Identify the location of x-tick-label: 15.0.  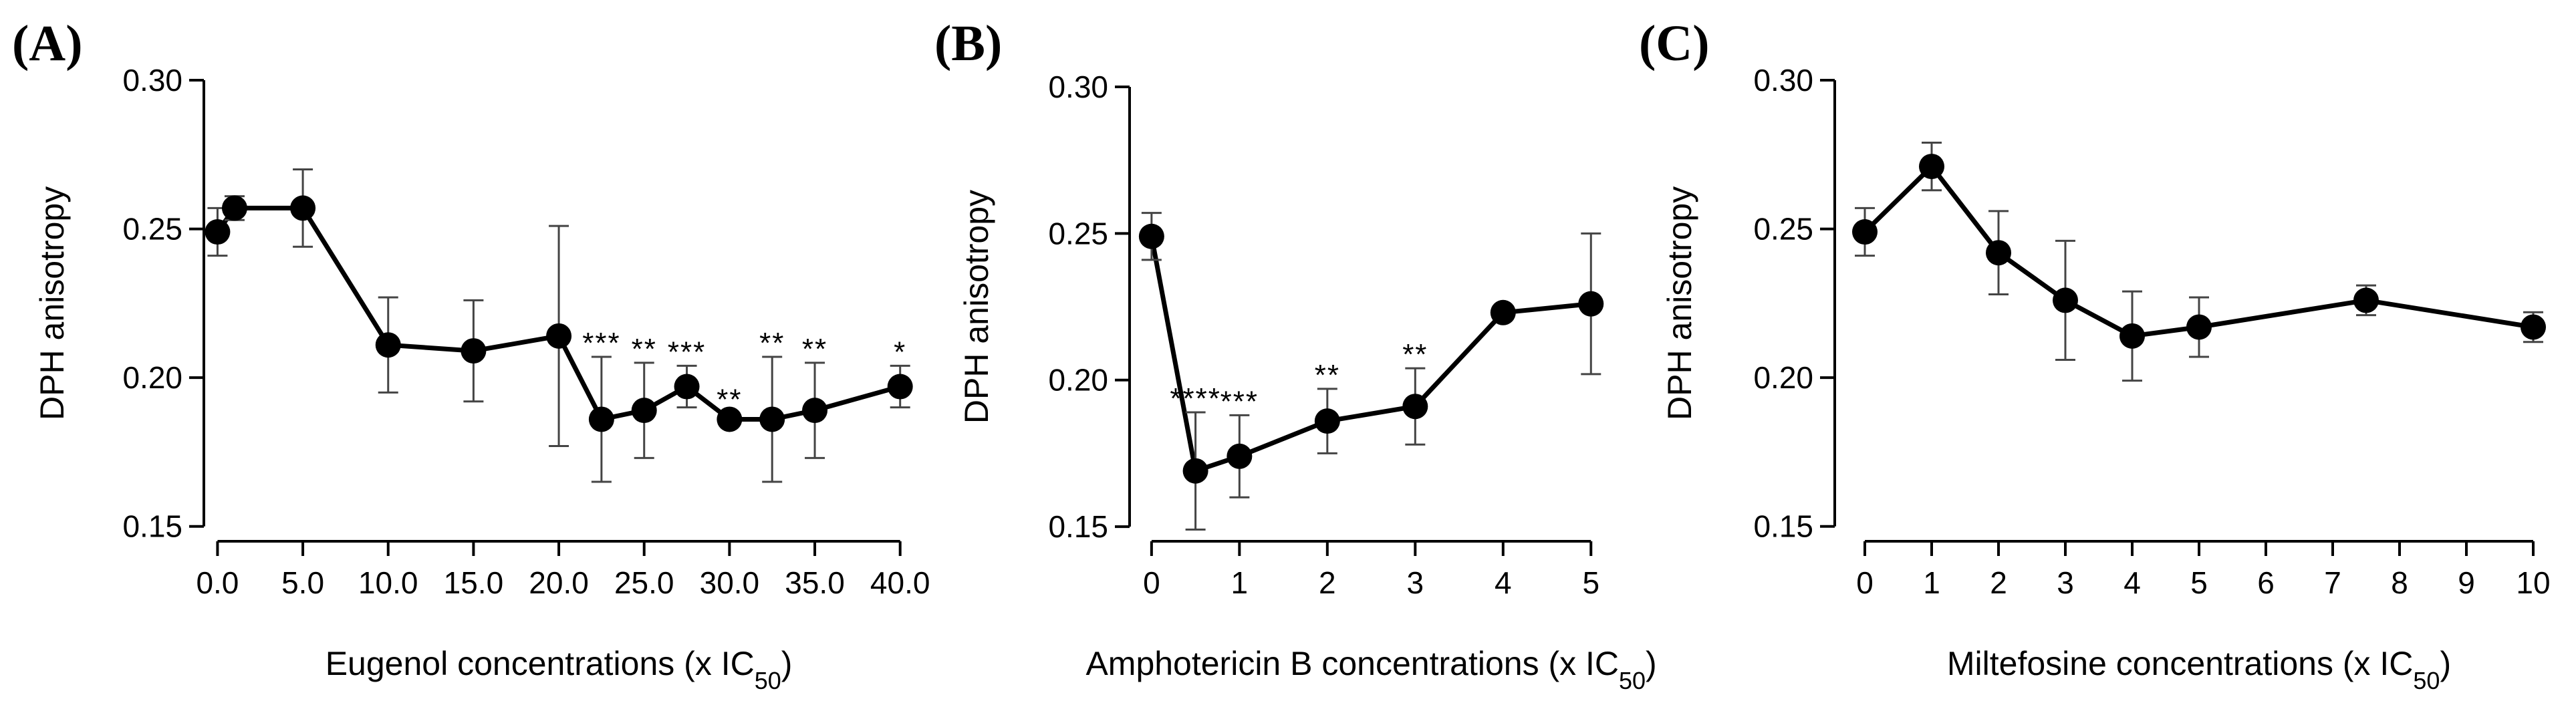
(474, 583).